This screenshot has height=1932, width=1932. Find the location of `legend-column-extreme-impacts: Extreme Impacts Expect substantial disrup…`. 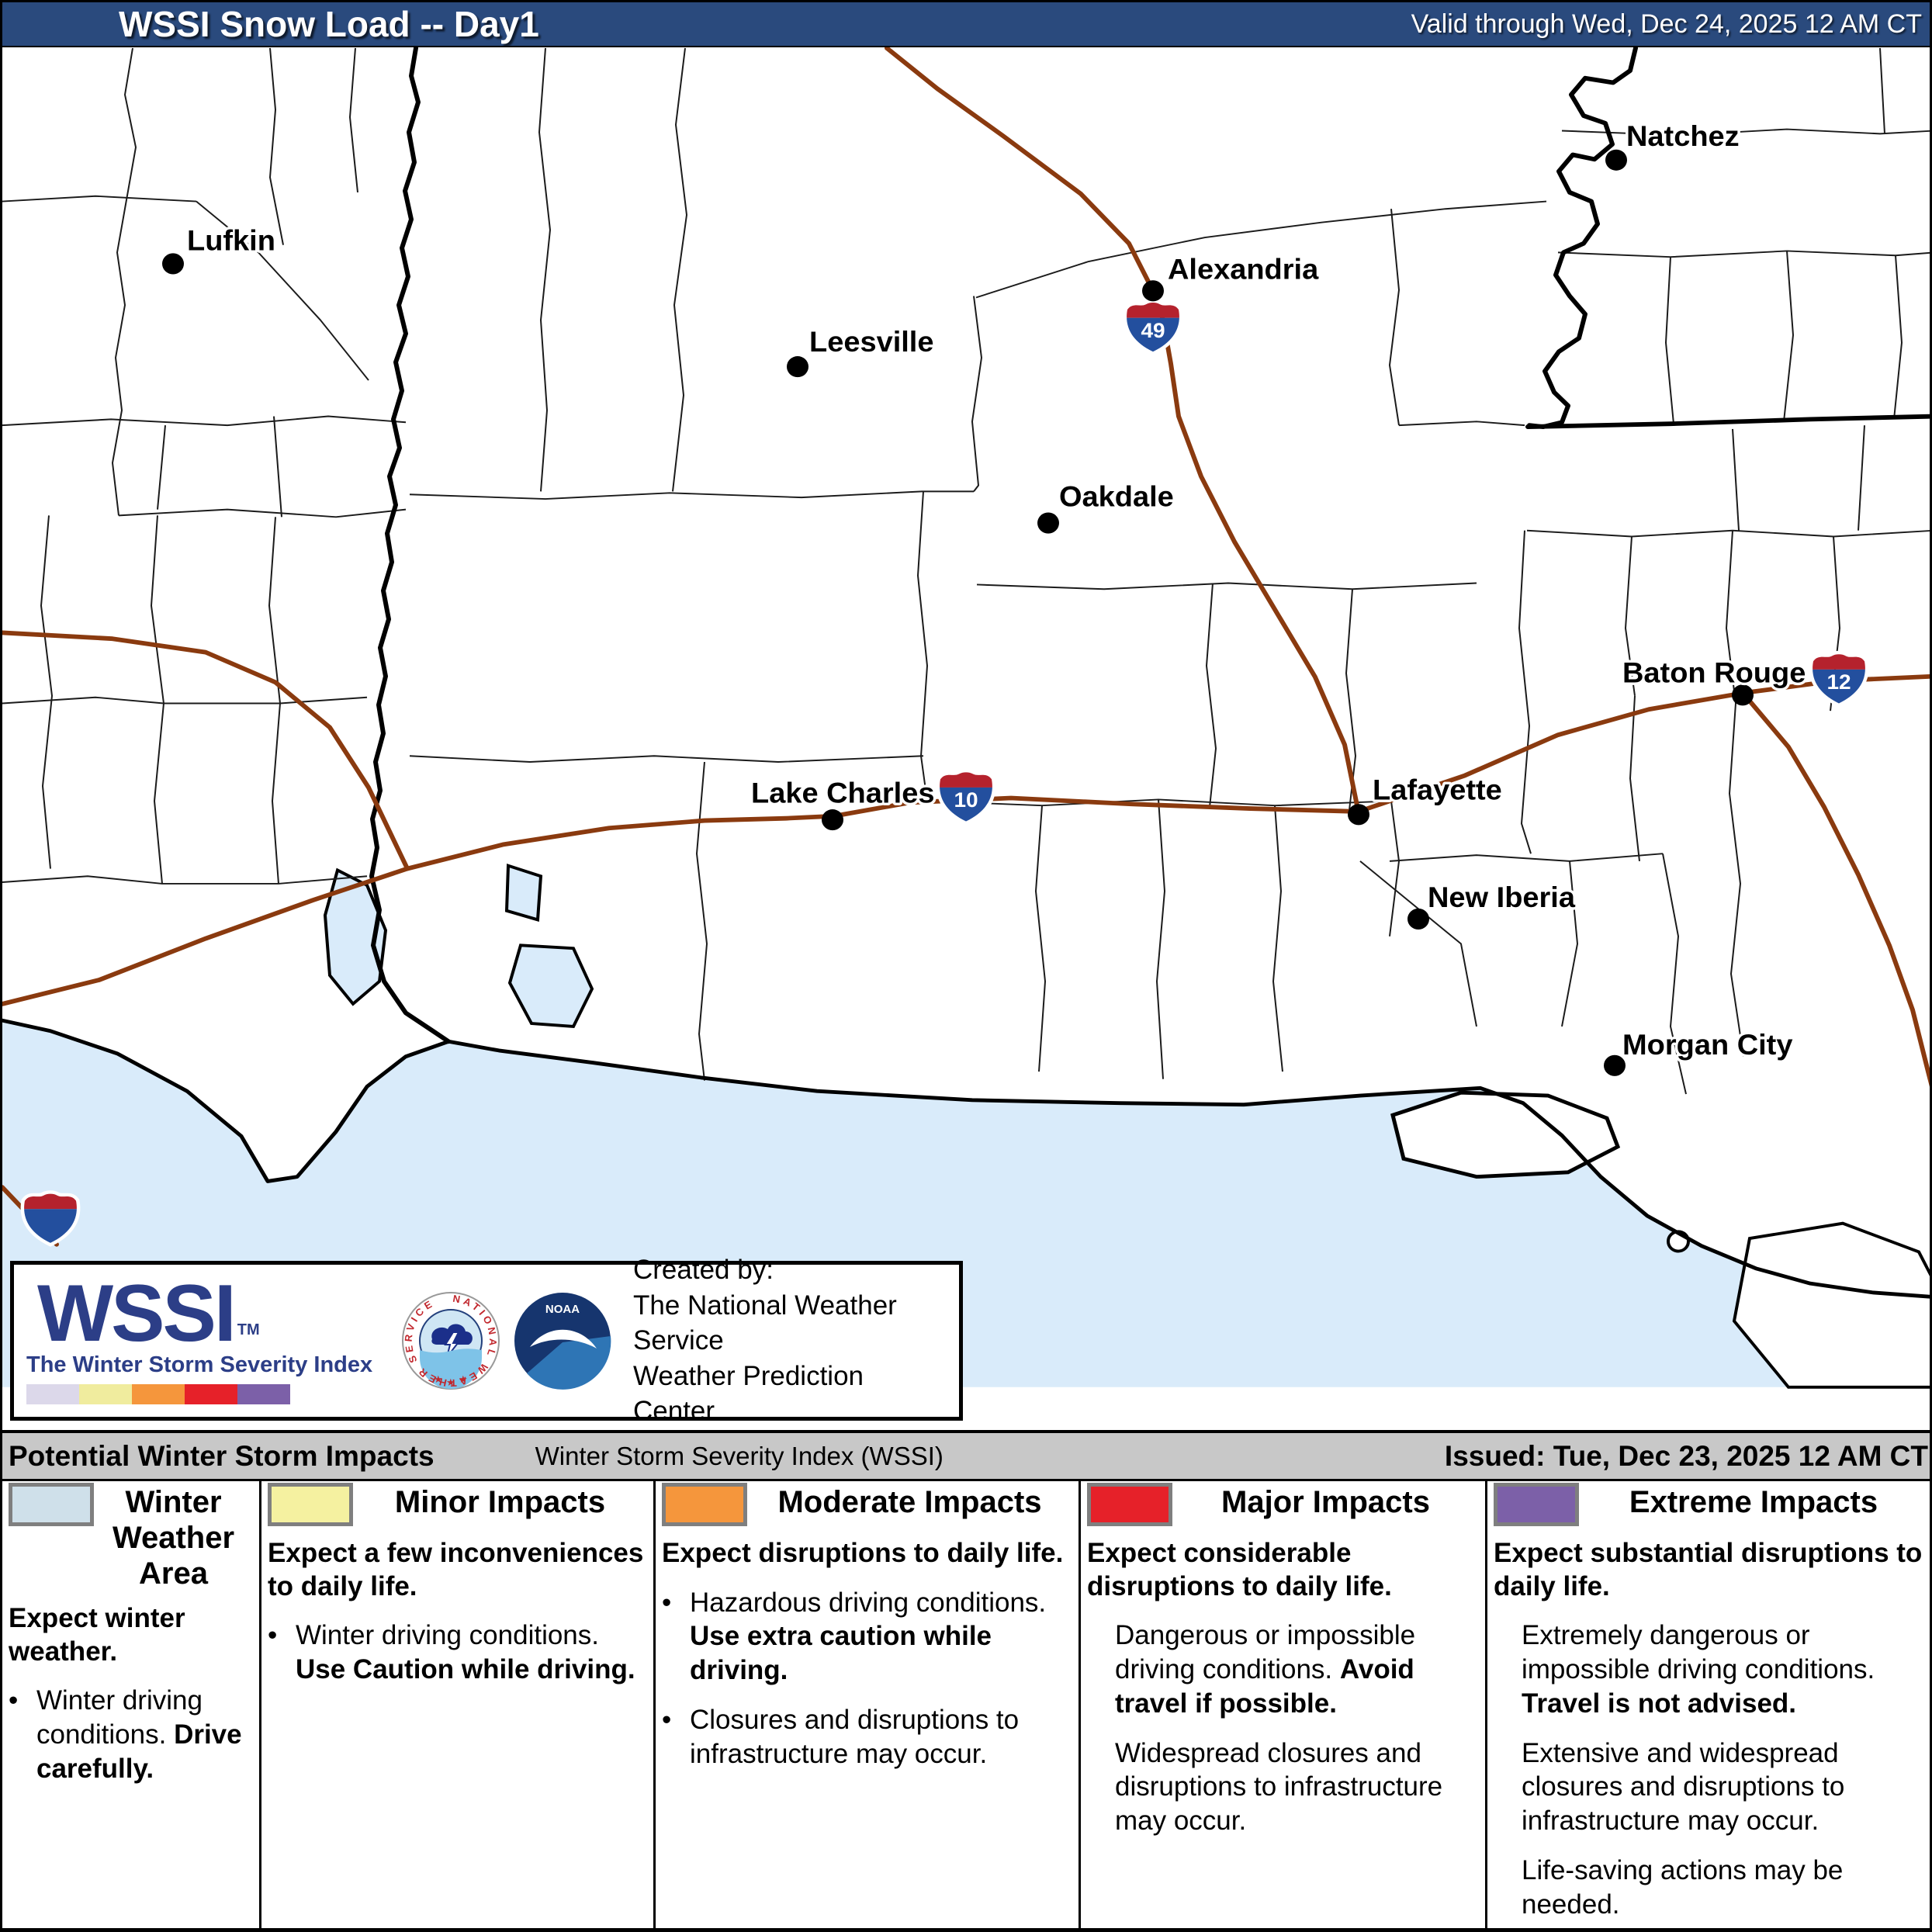

legend-column-extreme-impacts: Extreme Impacts Expect substantial disrup… is located at coordinates (1707, 1704).